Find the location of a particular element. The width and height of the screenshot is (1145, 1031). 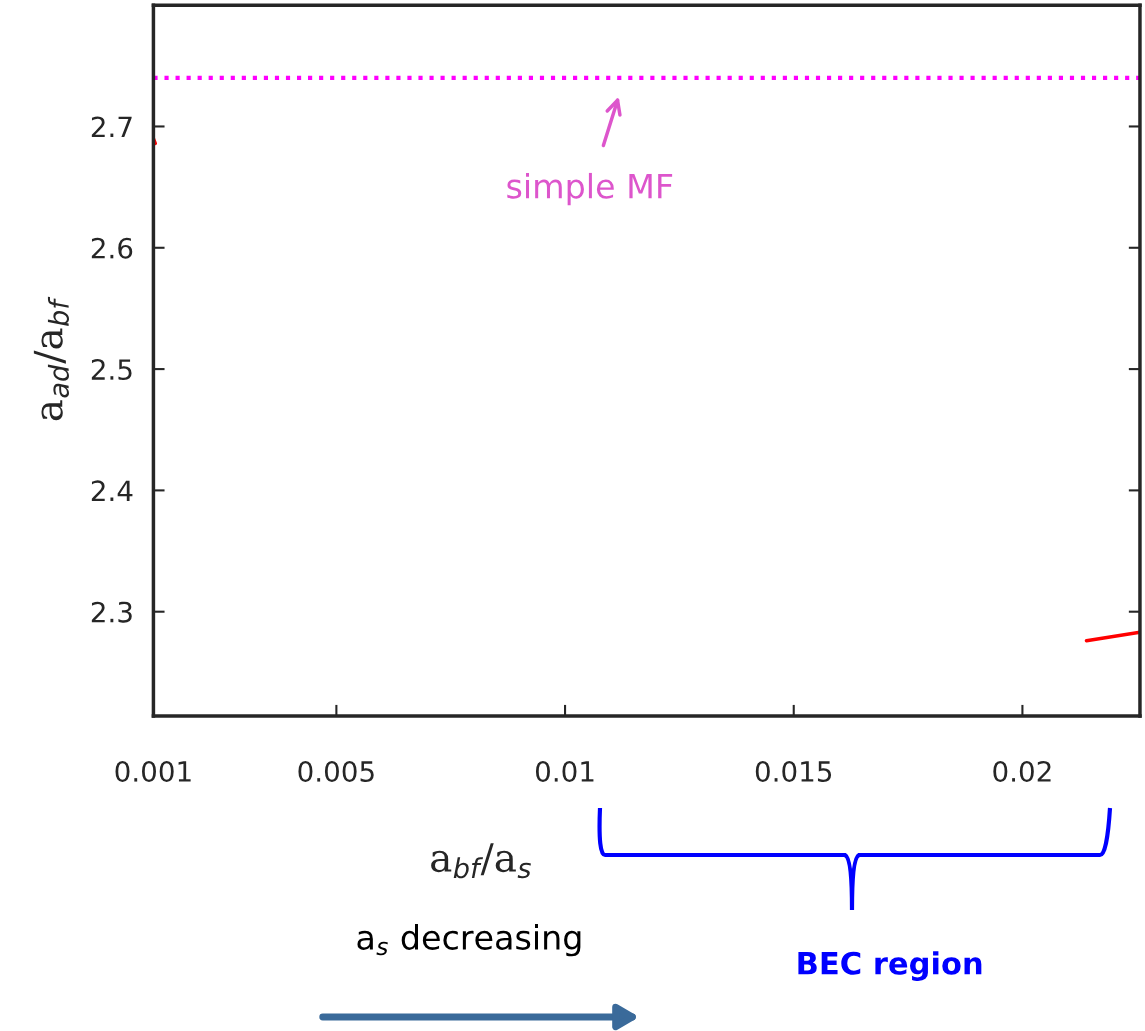

y-tick-label: 2.3 is located at coordinates (111, 612).